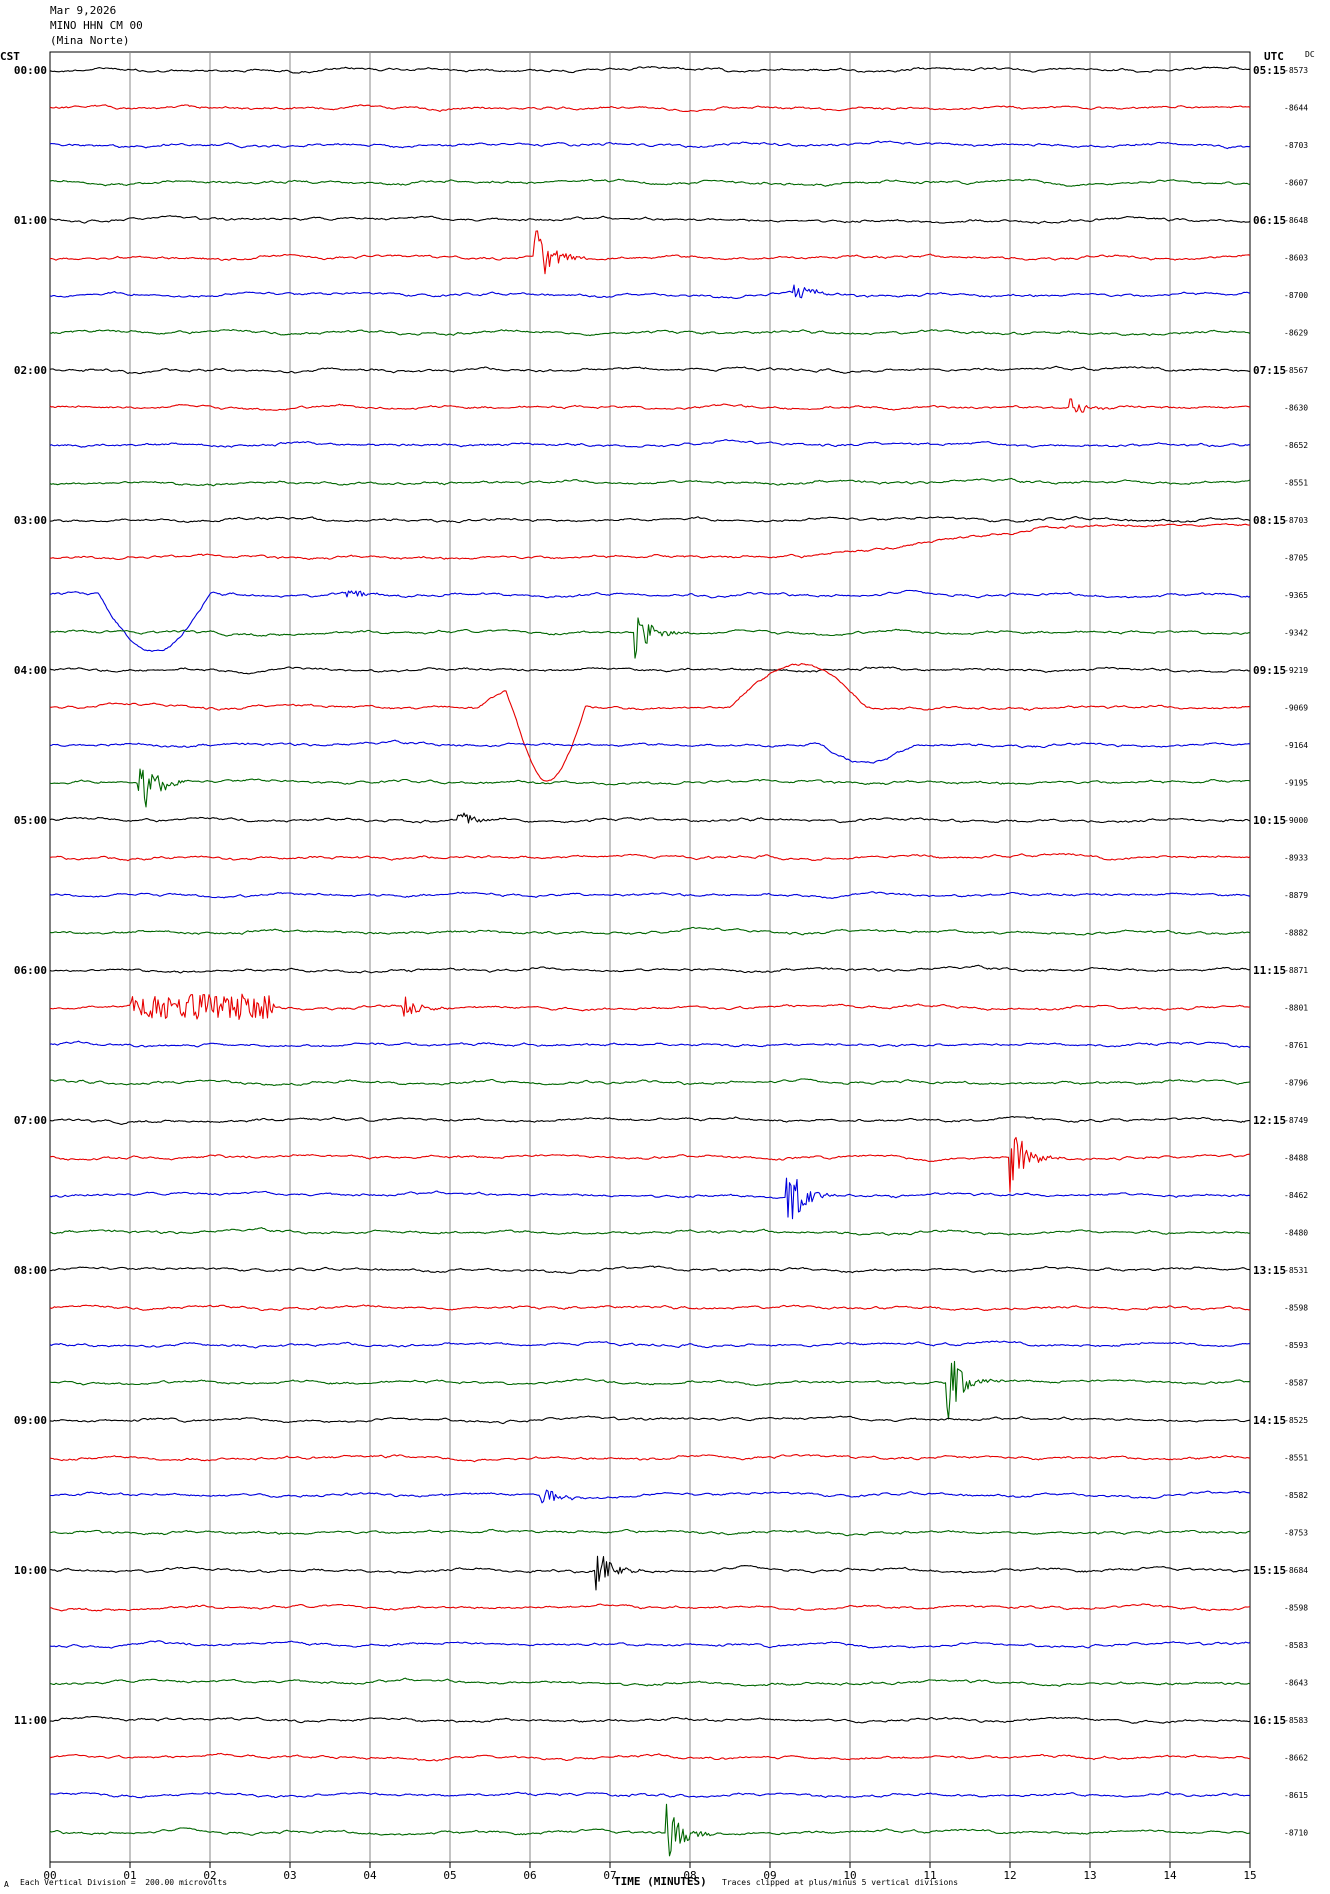  What do you see at coordinates (849, 1875) in the screenshot?
I see `x-tick-label: 10` at bounding box center [849, 1875].